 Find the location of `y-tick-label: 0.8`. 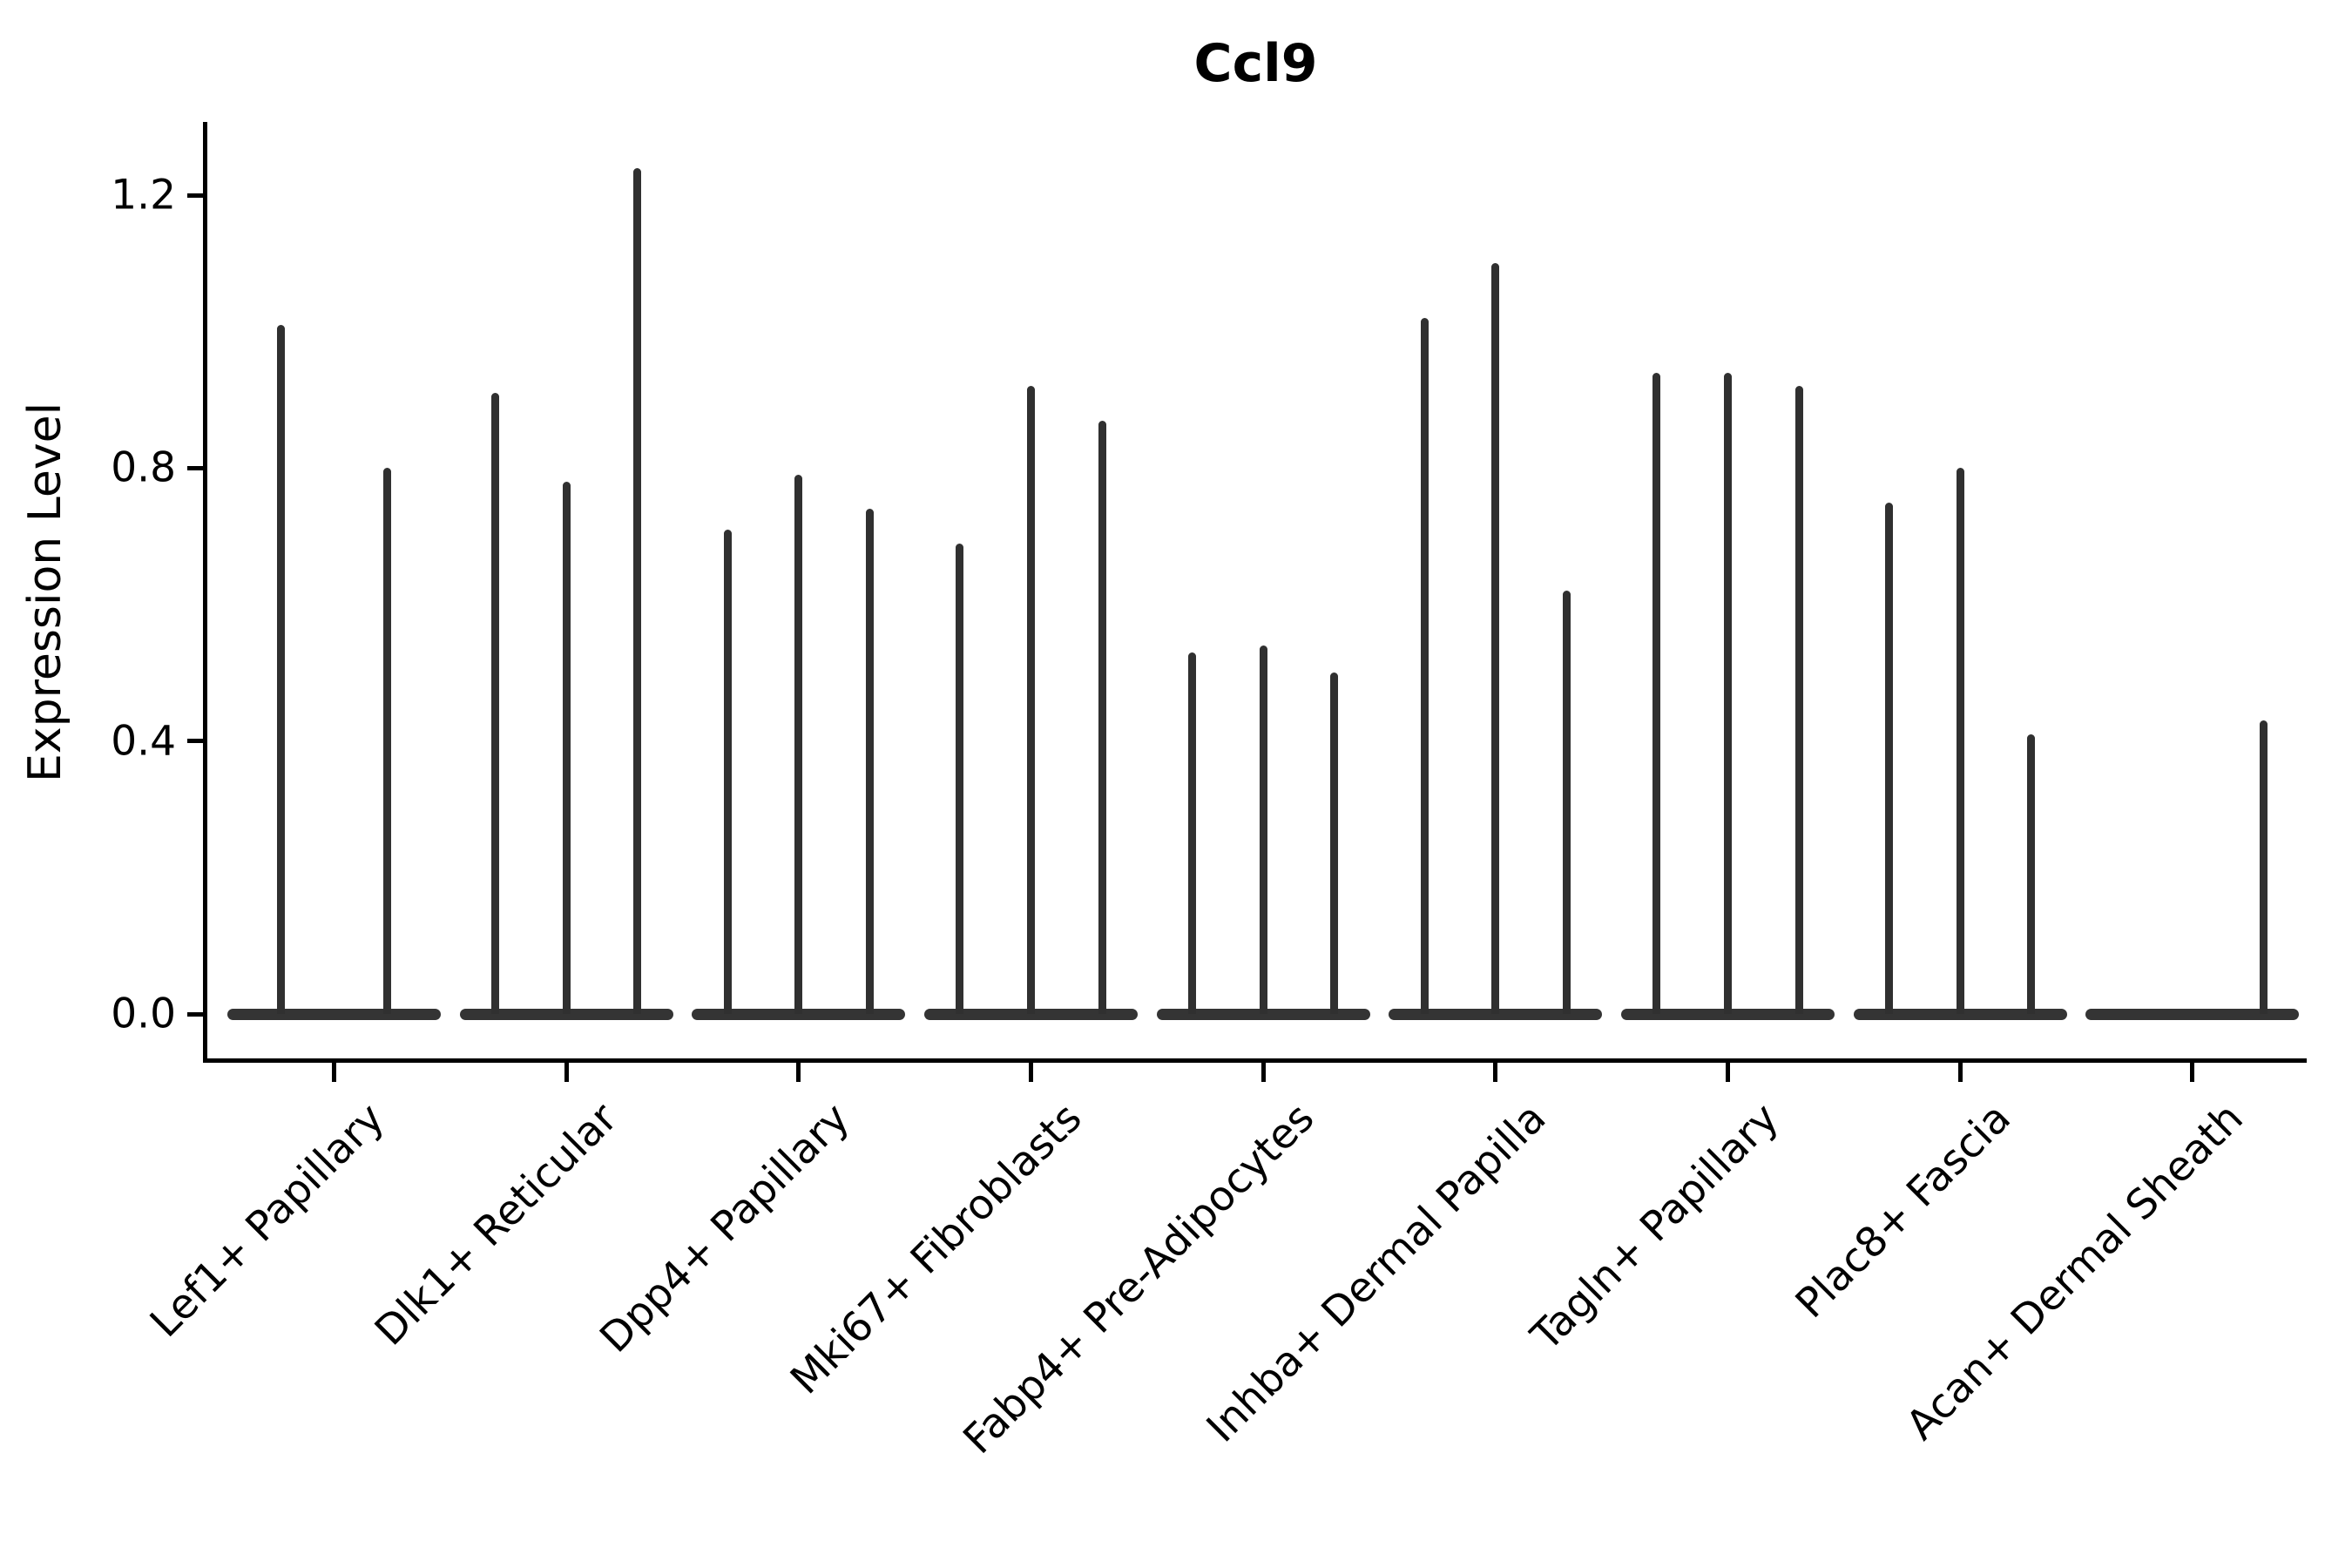

y-tick-label: 0.8 is located at coordinates (143, 467).